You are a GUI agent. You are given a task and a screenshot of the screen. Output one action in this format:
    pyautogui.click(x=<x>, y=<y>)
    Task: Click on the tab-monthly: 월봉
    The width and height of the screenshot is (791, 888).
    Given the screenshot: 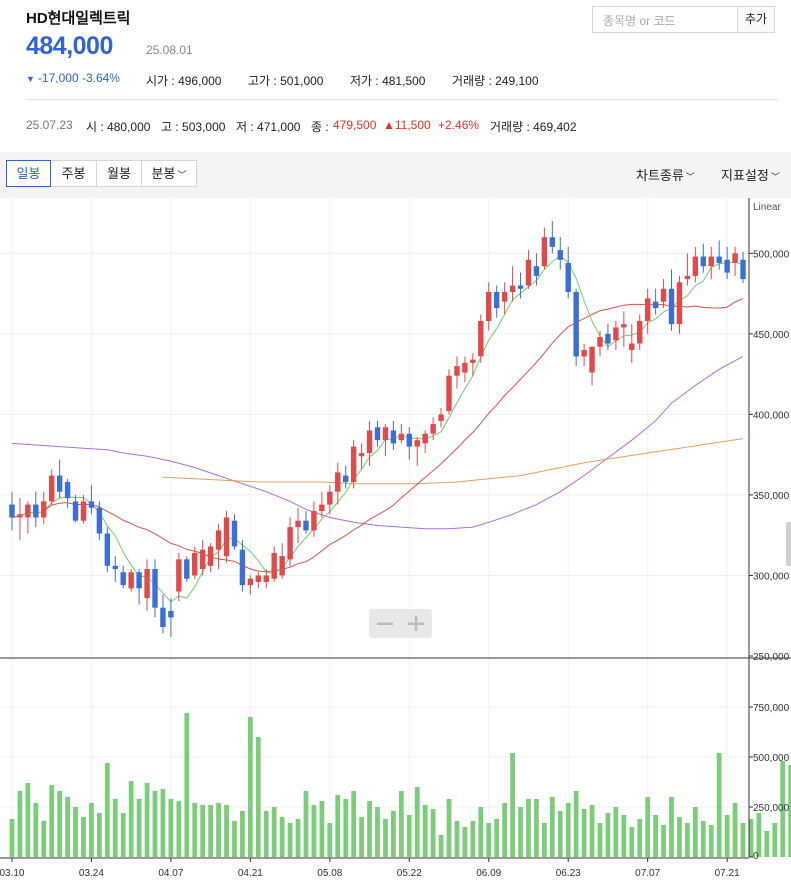 What is the action you would take?
    pyautogui.click(x=119, y=173)
    